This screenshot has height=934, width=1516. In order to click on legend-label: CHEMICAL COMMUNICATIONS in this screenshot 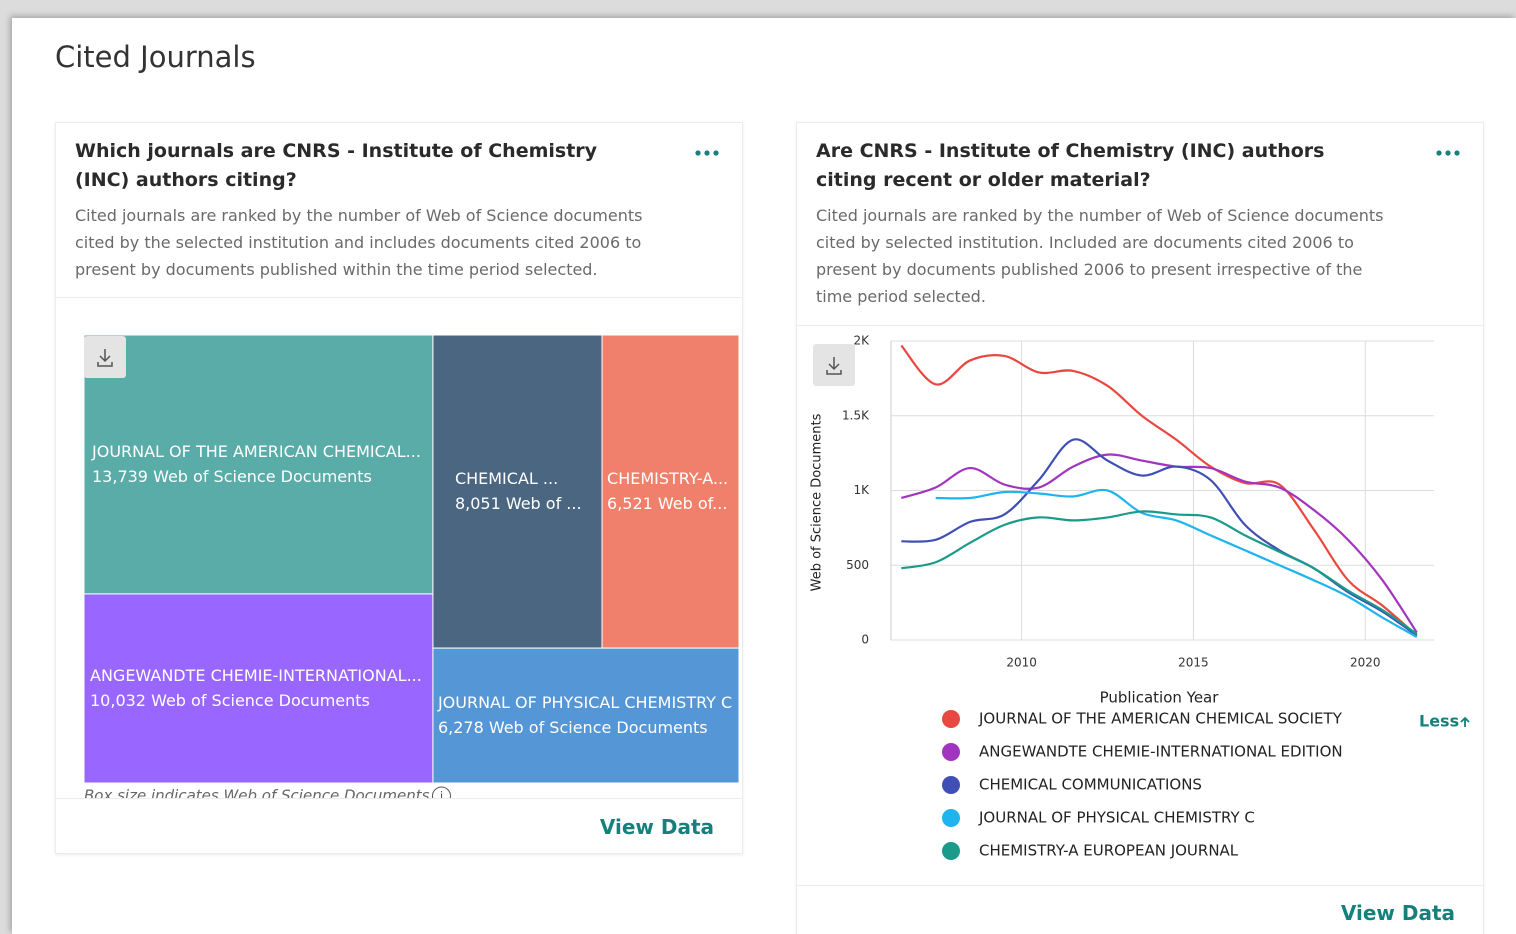, I will do `click(1090, 785)`.